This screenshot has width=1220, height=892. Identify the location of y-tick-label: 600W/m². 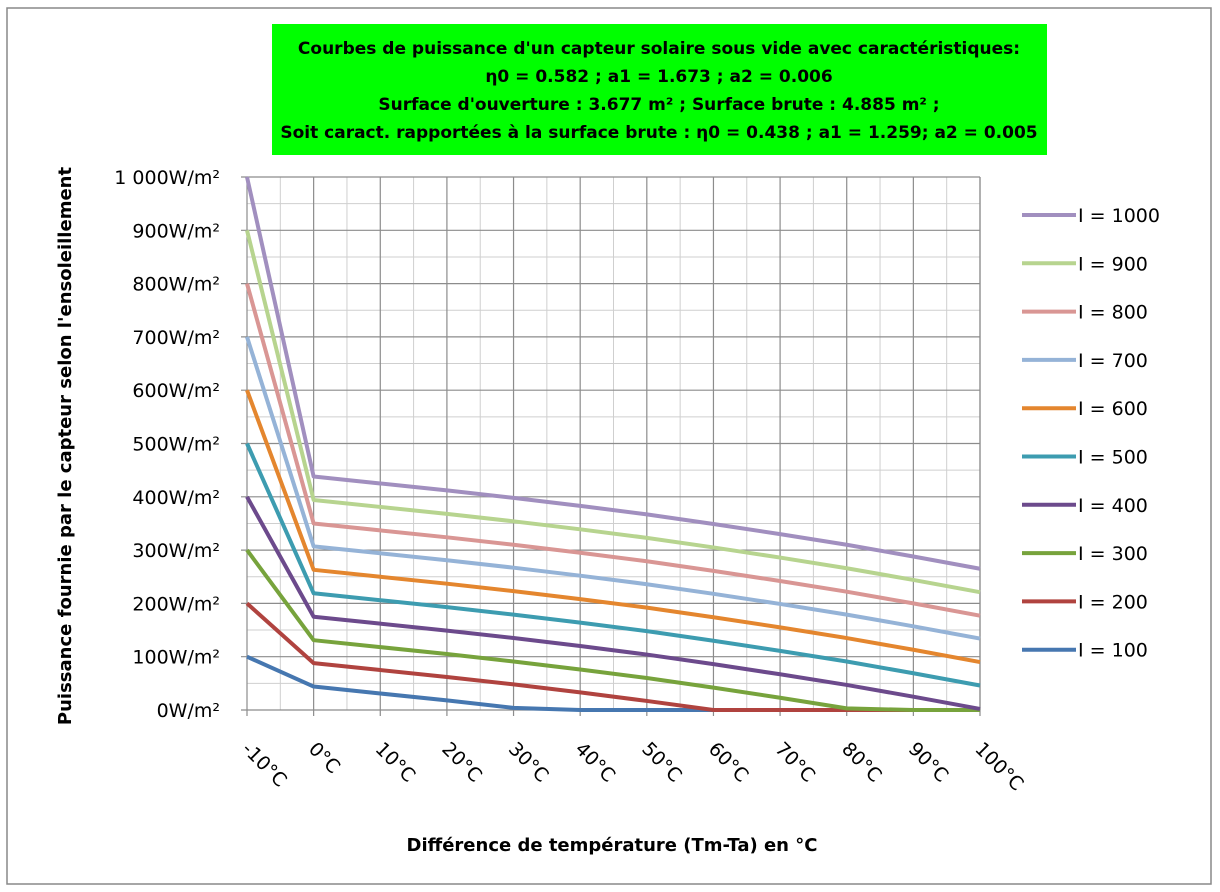
(176, 391).